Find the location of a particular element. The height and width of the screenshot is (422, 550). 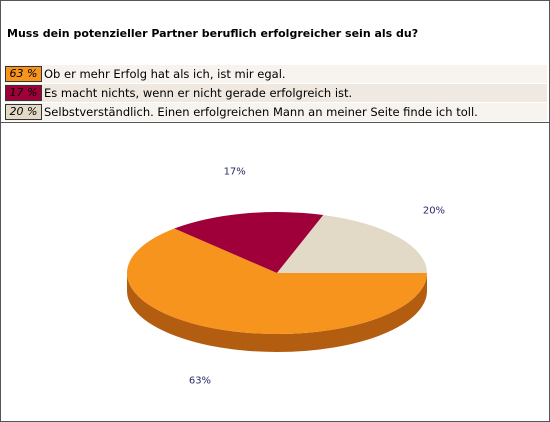

divider is located at coordinates (275, 122).